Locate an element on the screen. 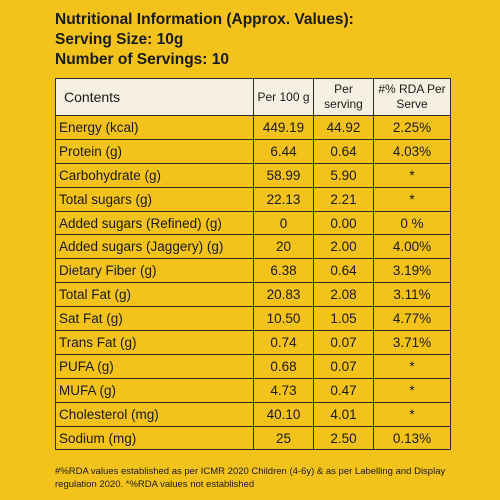 This screenshot has width=500, height=500. per-serving-value: 4.01 is located at coordinates (343, 414).